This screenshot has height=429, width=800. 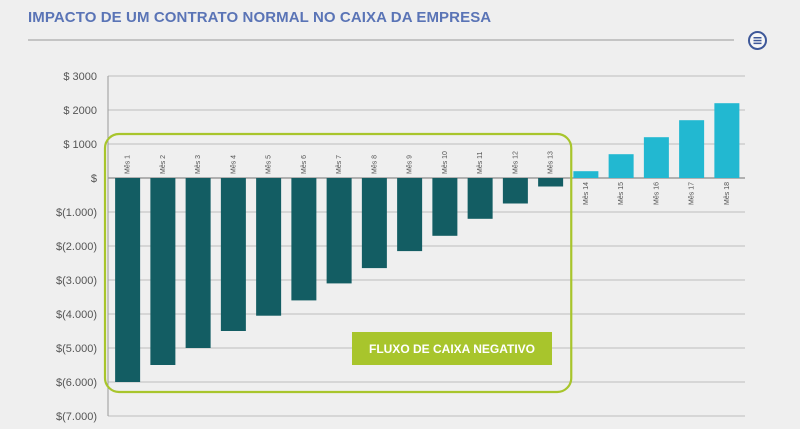 I want to click on y-tick-label: $ 3000, so click(x=80, y=77).